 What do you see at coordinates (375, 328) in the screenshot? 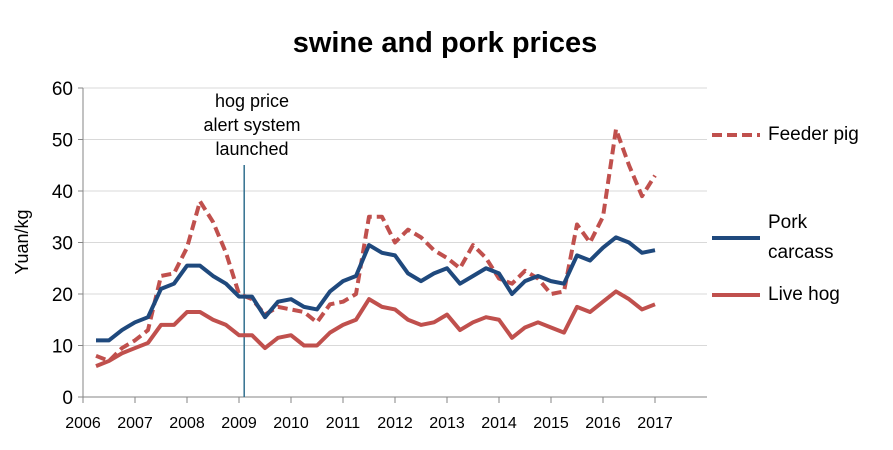
I see `series-line` at bounding box center [375, 328].